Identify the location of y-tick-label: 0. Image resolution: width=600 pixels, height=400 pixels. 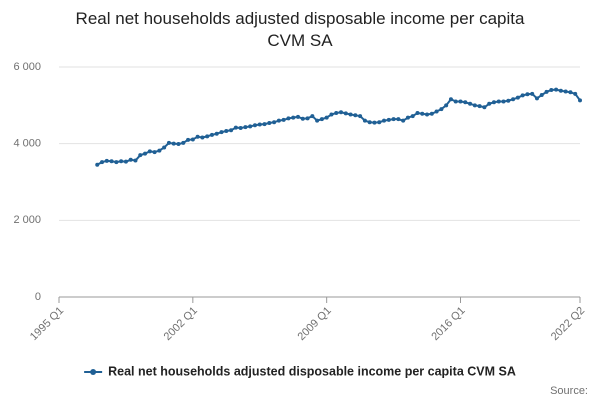
(38, 297).